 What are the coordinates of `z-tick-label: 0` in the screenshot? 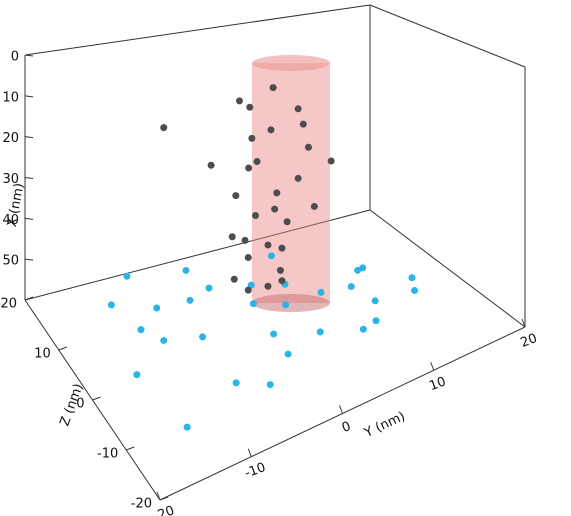 It's located at (80, 404).